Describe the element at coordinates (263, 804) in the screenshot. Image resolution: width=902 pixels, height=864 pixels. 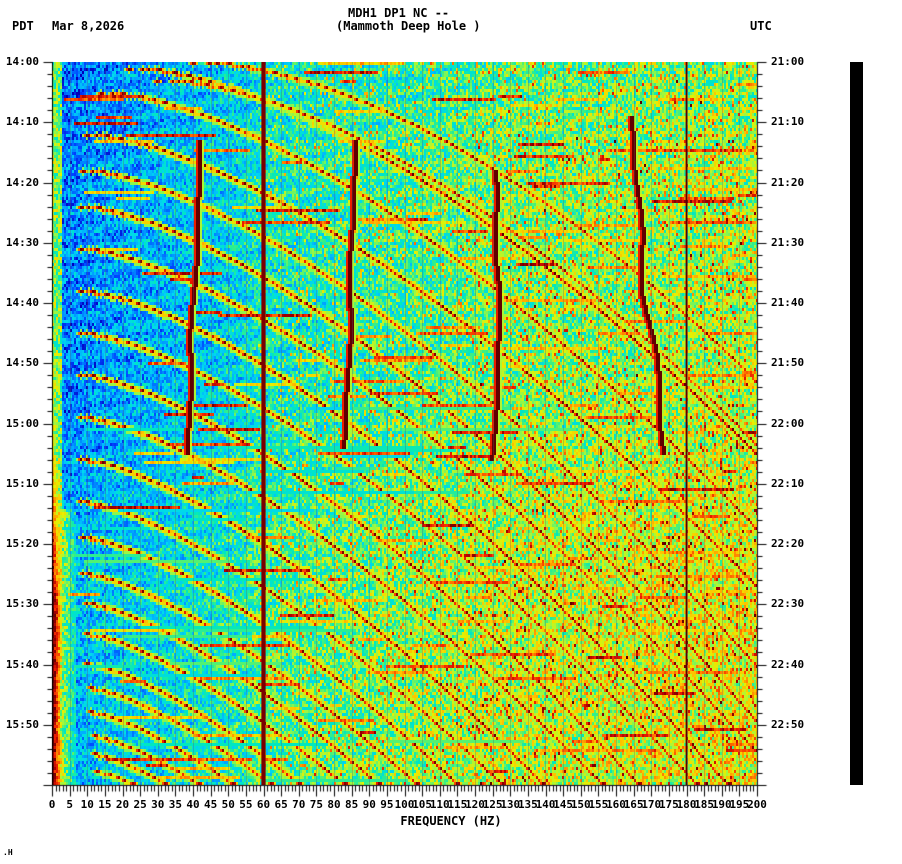
I see `x-axis-tick: 60` at that location.